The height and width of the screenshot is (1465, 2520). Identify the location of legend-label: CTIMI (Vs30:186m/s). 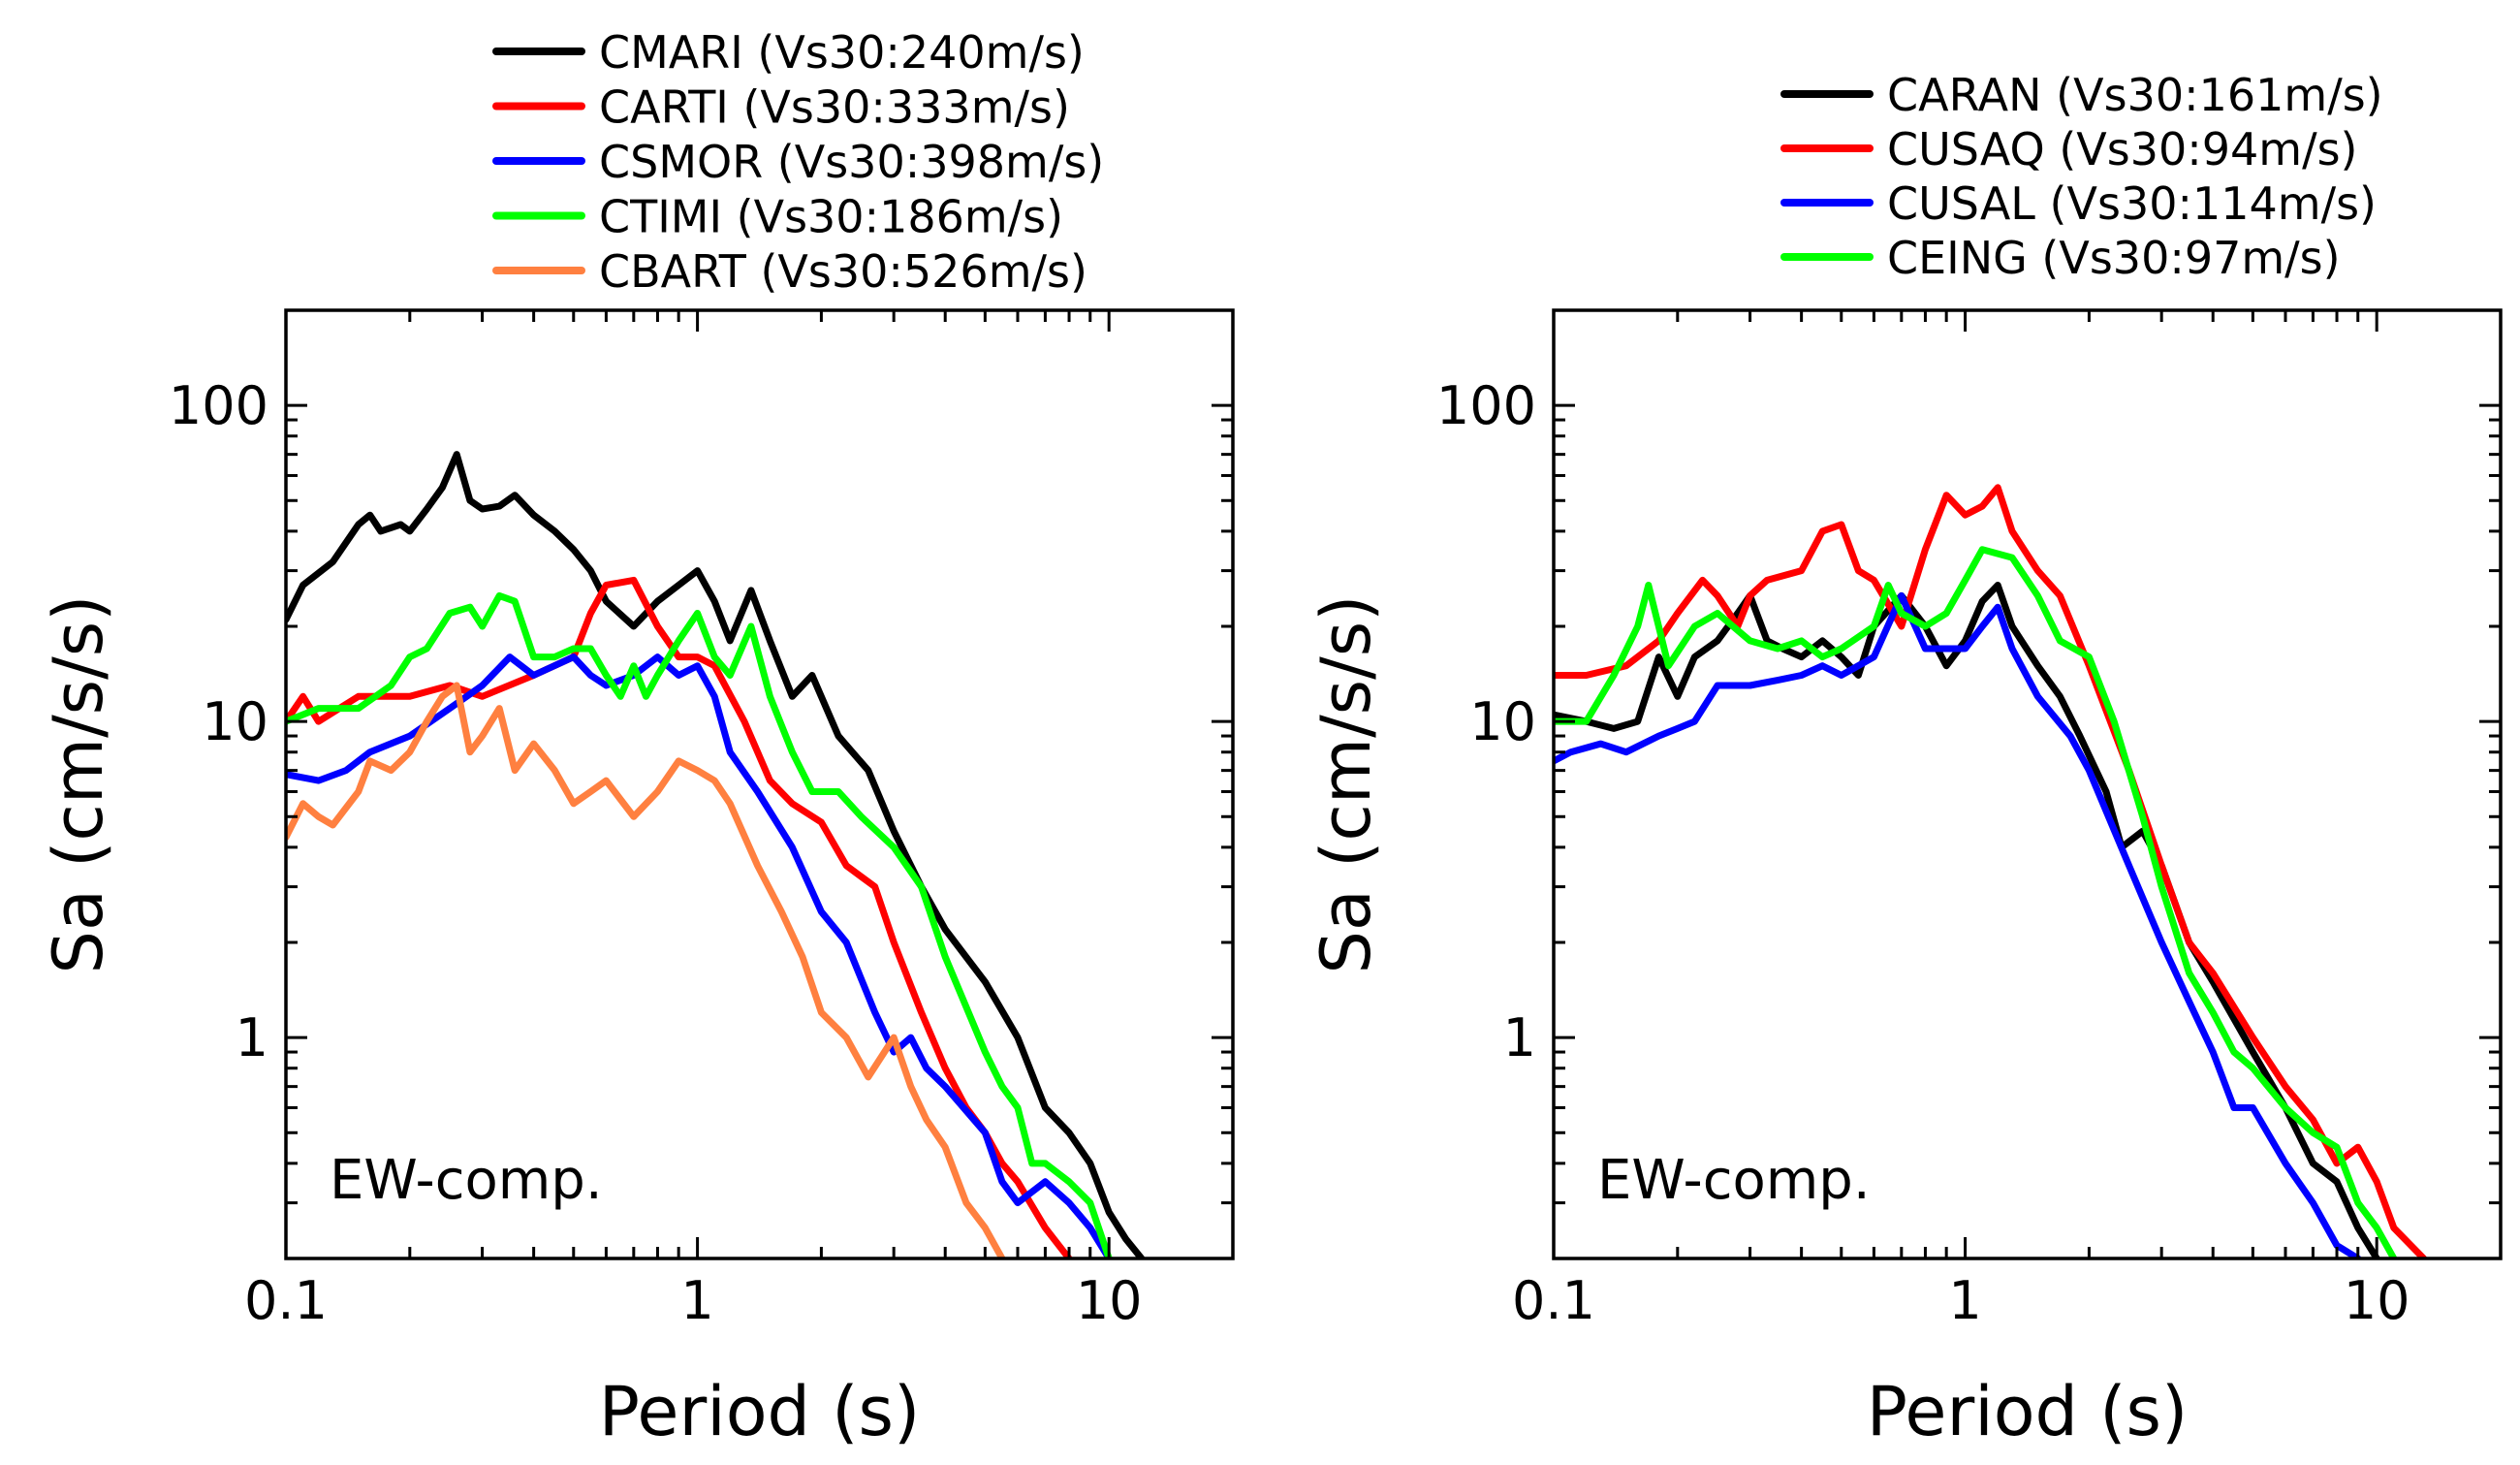
(831, 217).